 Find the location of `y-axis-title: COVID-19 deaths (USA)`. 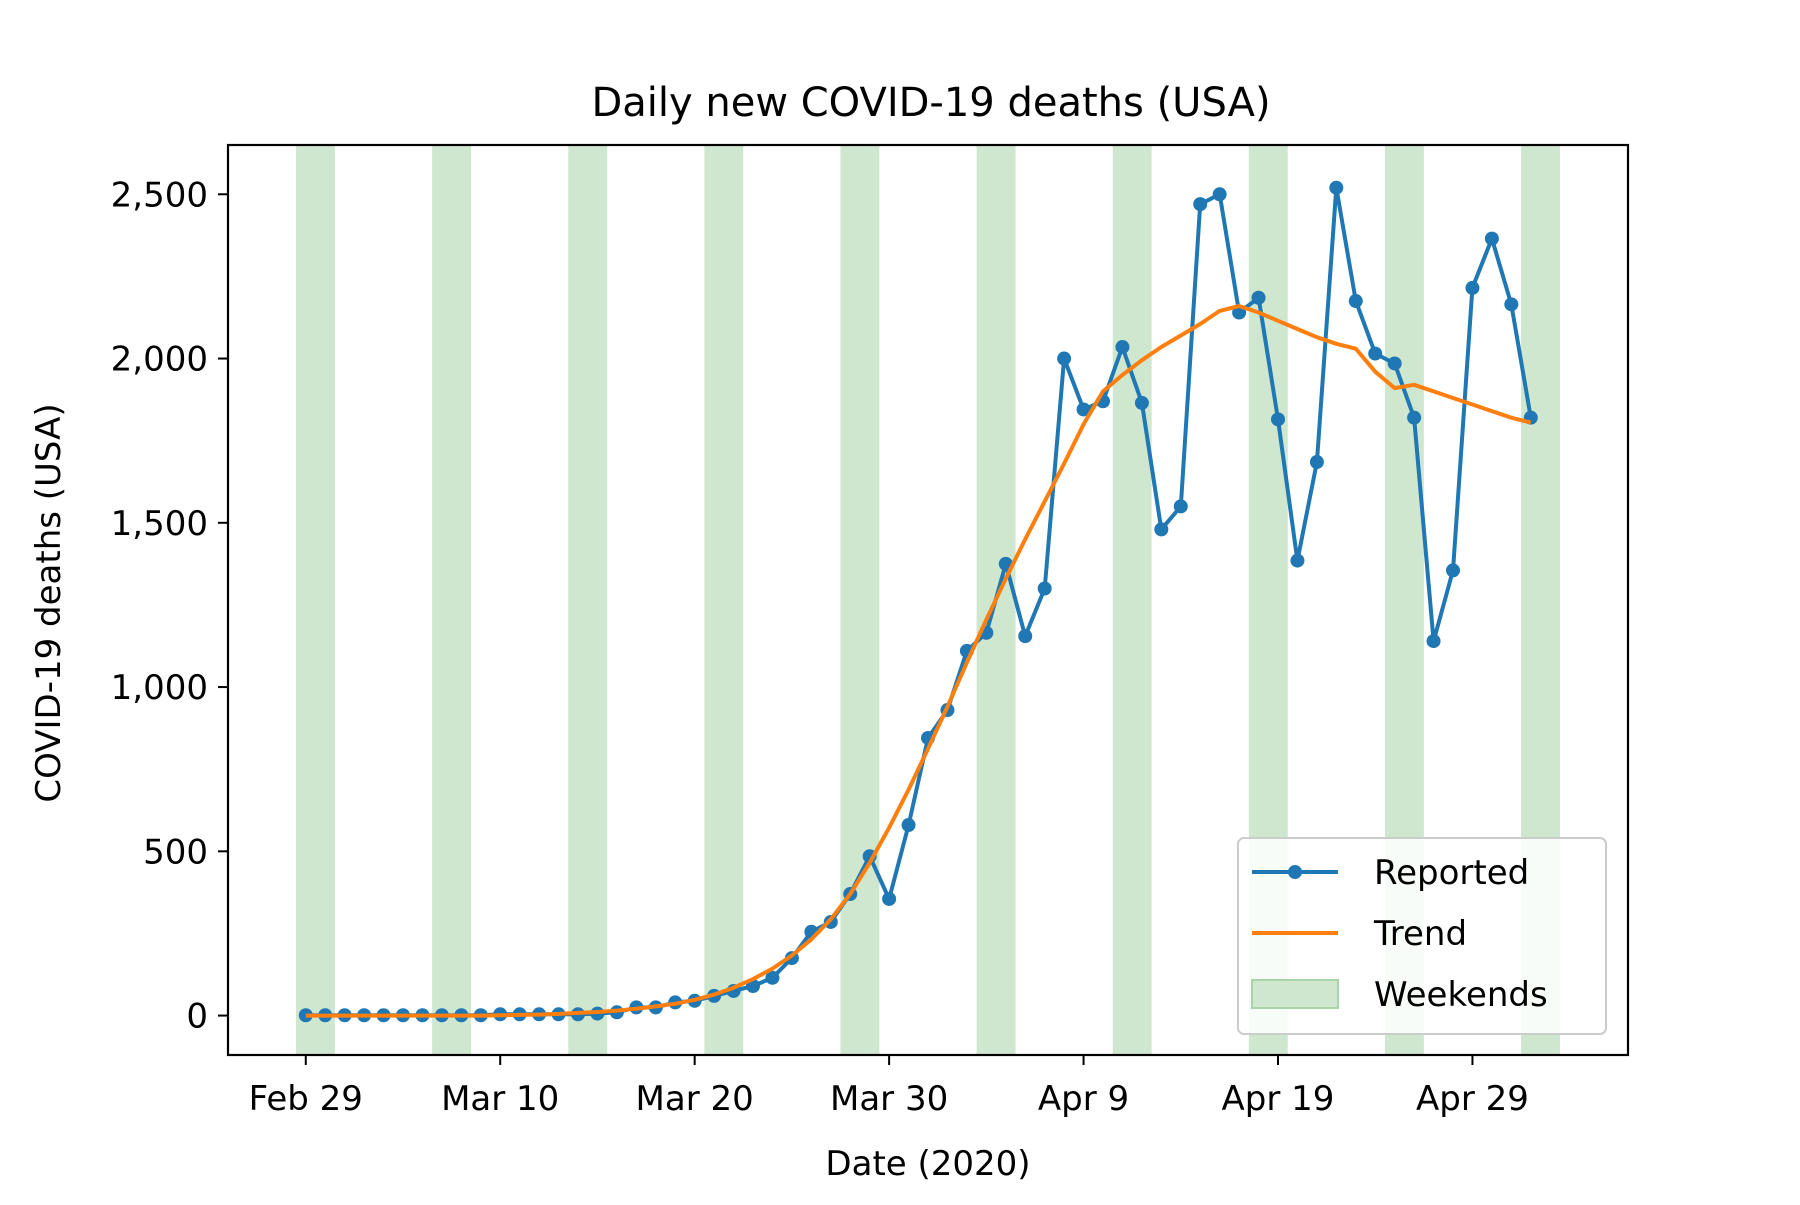

y-axis-title: COVID-19 deaths (USA) is located at coordinates (49, 602).